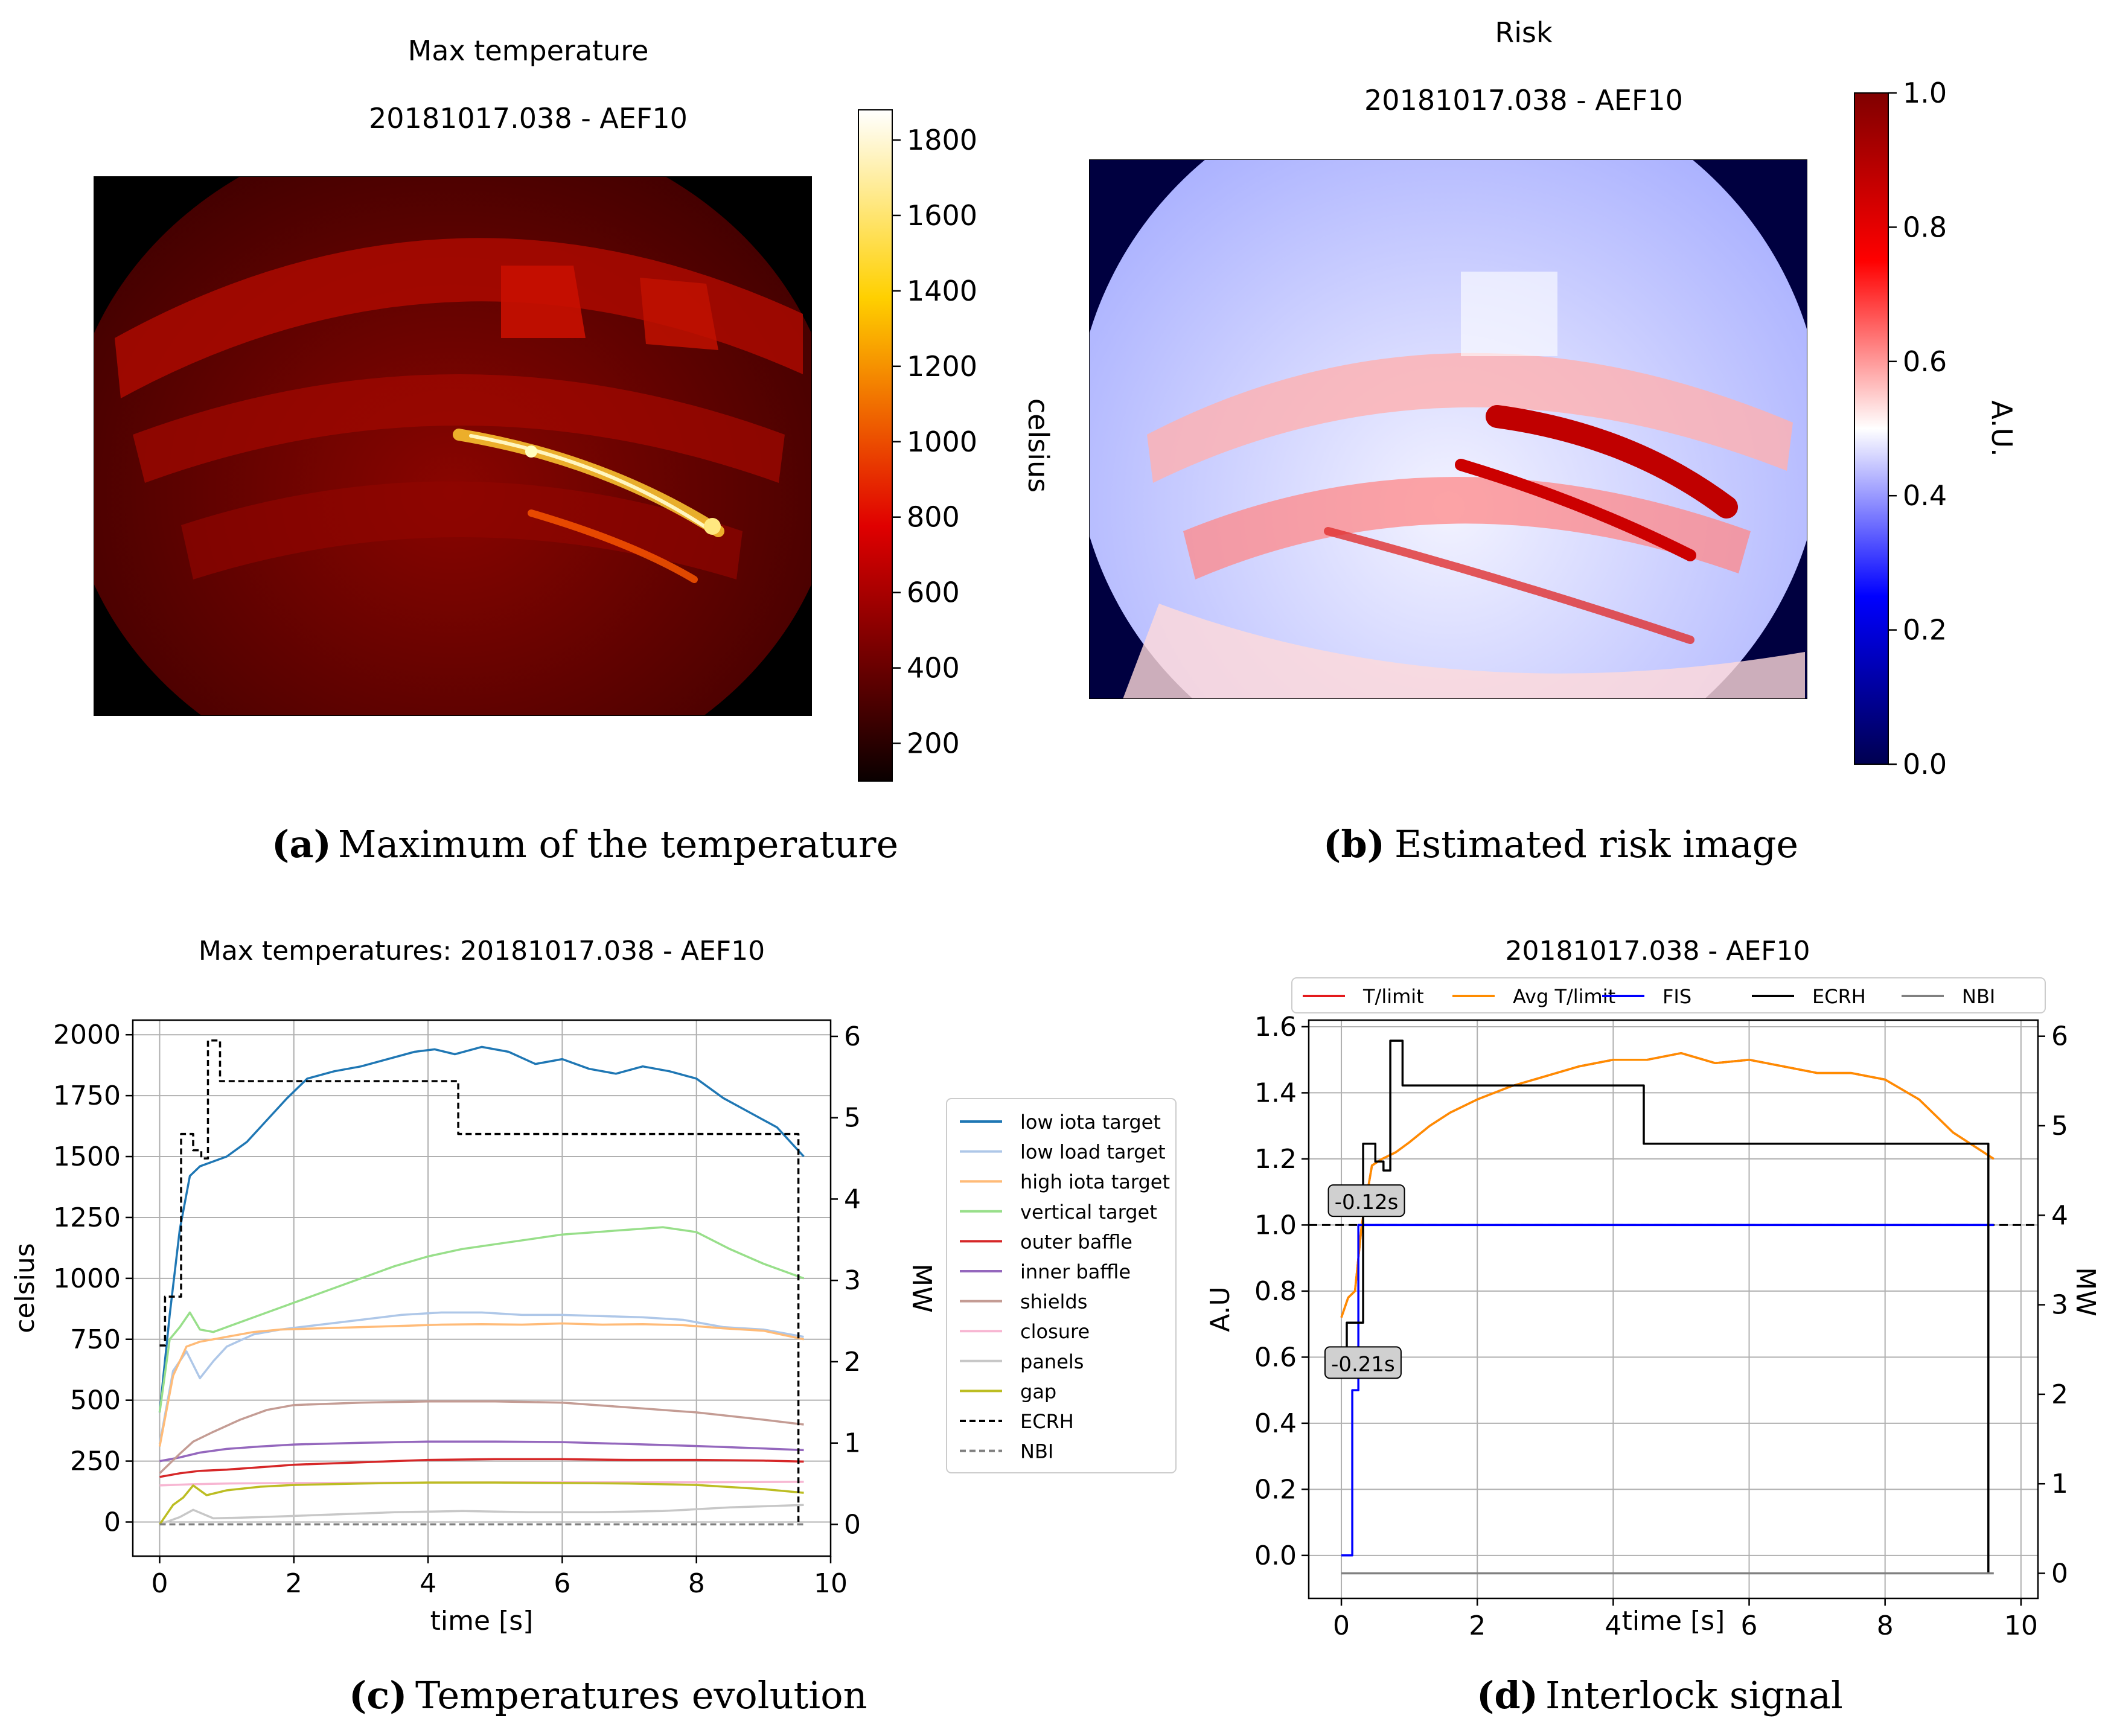  What do you see at coordinates (933, 743) in the screenshot?
I see `colorbar-tick-label: 200` at bounding box center [933, 743].